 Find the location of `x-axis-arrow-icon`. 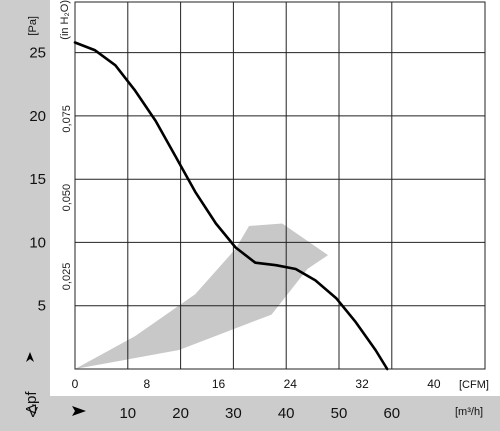

x-axis-arrow-icon is located at coordinates (79, 411).